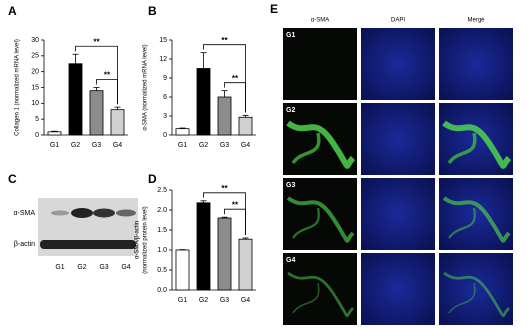  Describe the element at coordinates (162, 190) in the screenshot. I see `y-tick-label: 2.5` at that location.